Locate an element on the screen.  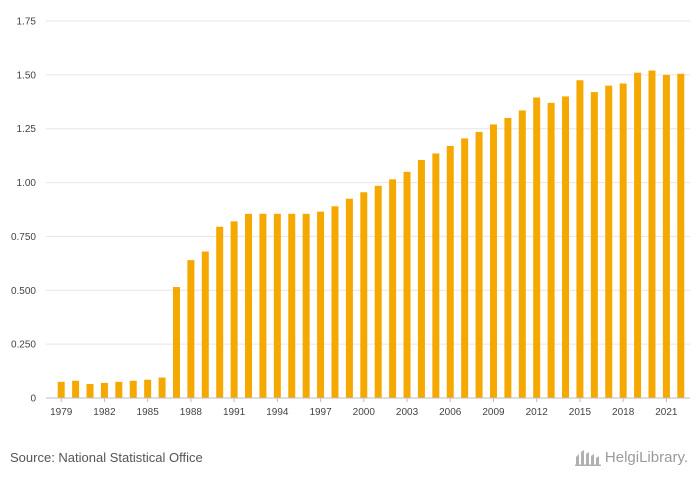
x-tick-label: 2000 is located at coordinates (364, 412).